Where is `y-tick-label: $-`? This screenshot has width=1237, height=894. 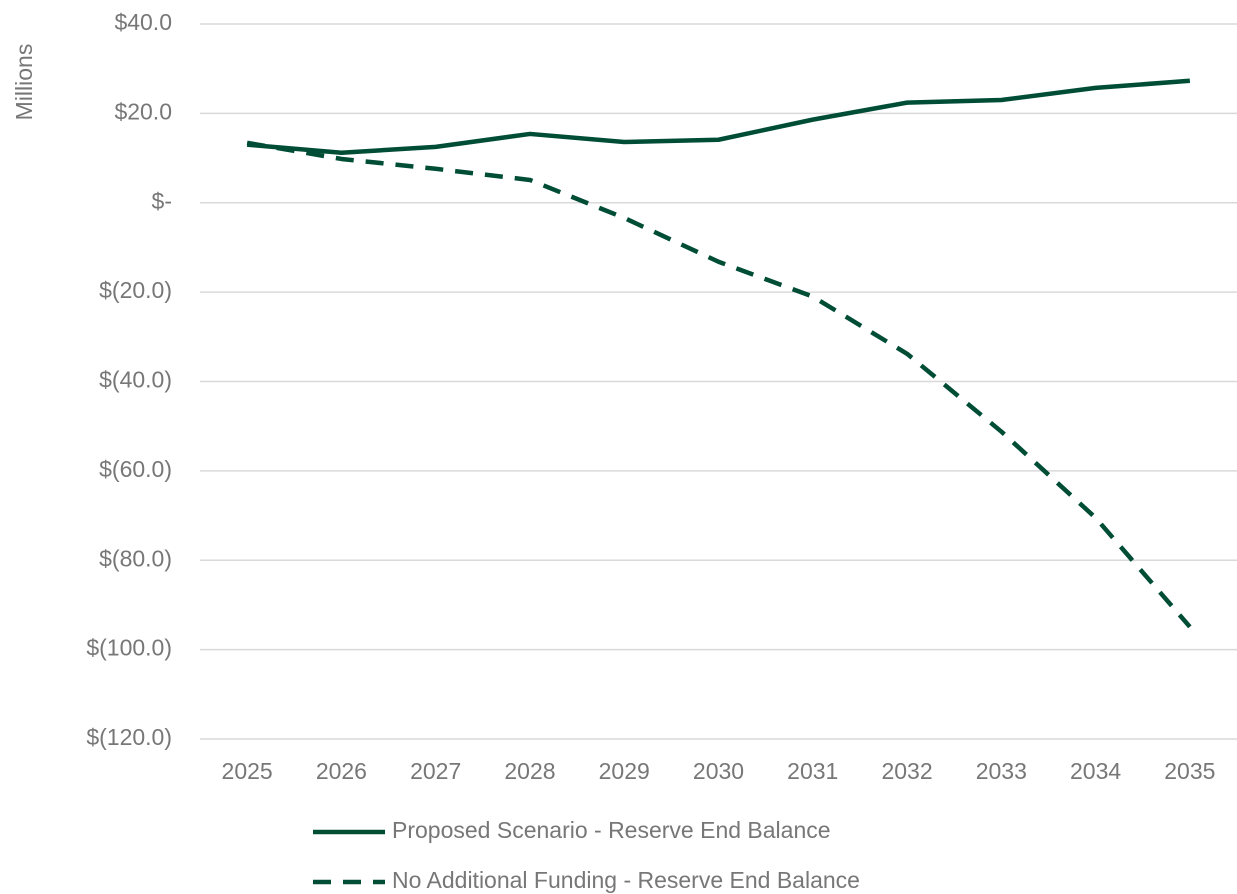 y-tick-label: $- is located at coordinates (162, 201).